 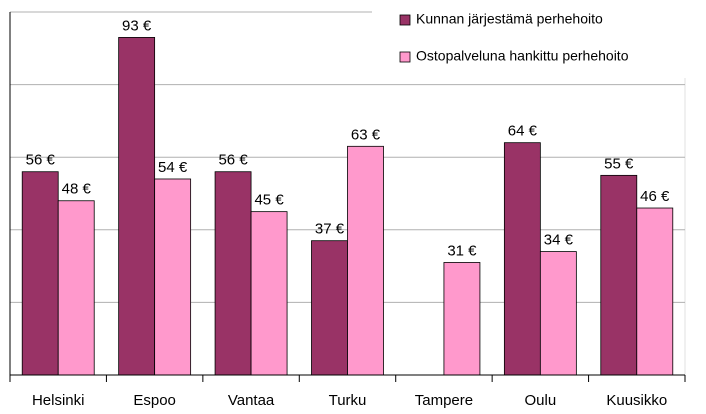 I want to click on legend-label: Kunnan järjestämä perhehoito, so click(x=509, y=19).